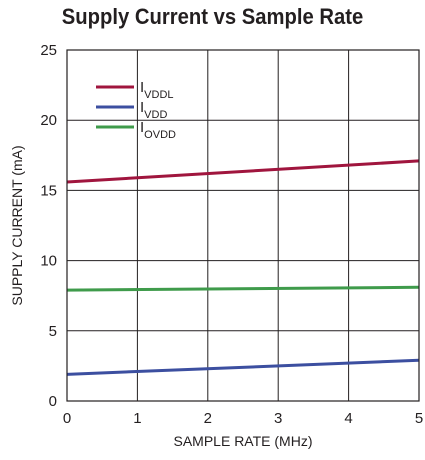 The image size is (425, 460). Describe the element at coordinates (278, 418) in the screenshot. I see `x-tick-label: 3` at that location.